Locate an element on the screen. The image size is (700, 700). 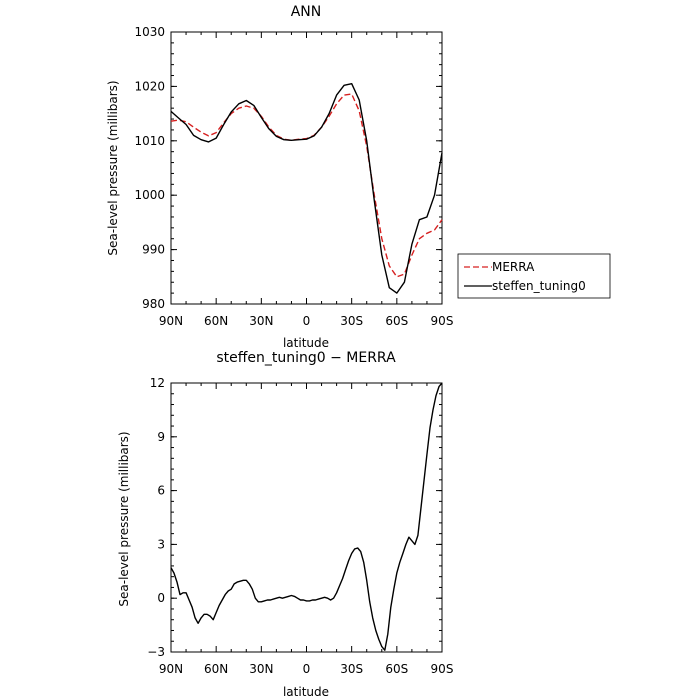
y-tick-label: 1010 is located at coordinates (149, 141).